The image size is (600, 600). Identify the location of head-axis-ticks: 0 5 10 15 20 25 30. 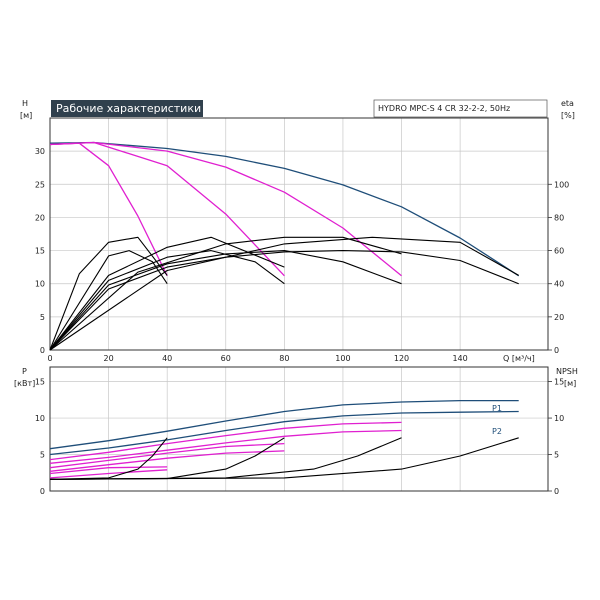
(40, 251).